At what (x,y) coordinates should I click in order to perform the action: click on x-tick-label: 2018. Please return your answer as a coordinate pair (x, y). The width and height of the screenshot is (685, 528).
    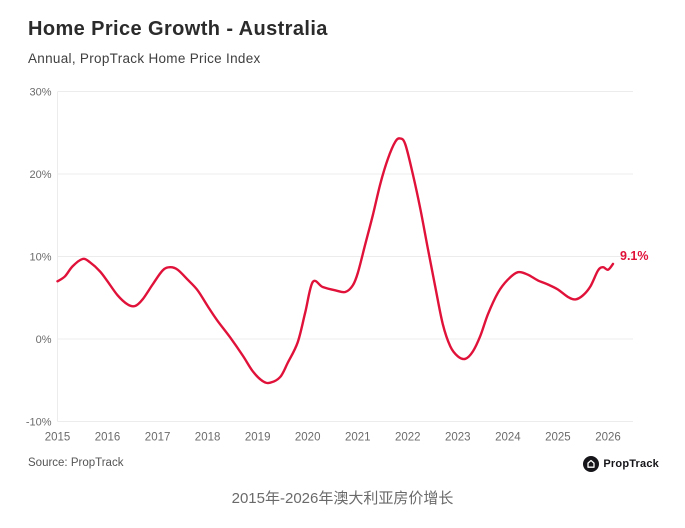
    Looking at the image, I should click on (208, 438).